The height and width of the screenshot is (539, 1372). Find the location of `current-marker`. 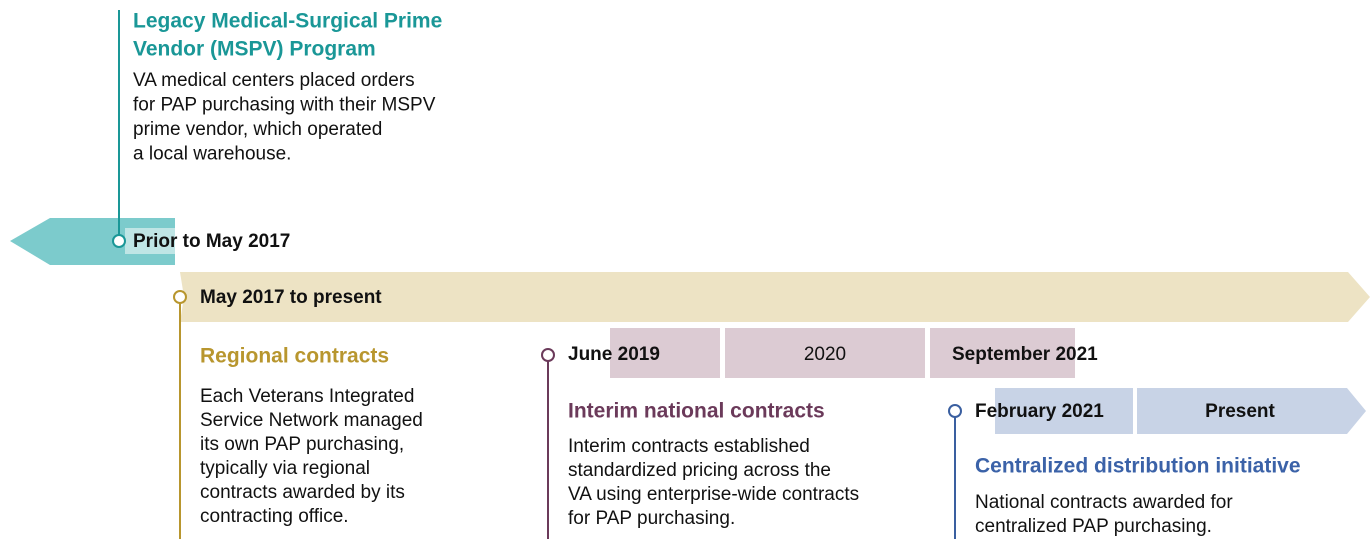

current-marker is located at coordinates (180, 297).